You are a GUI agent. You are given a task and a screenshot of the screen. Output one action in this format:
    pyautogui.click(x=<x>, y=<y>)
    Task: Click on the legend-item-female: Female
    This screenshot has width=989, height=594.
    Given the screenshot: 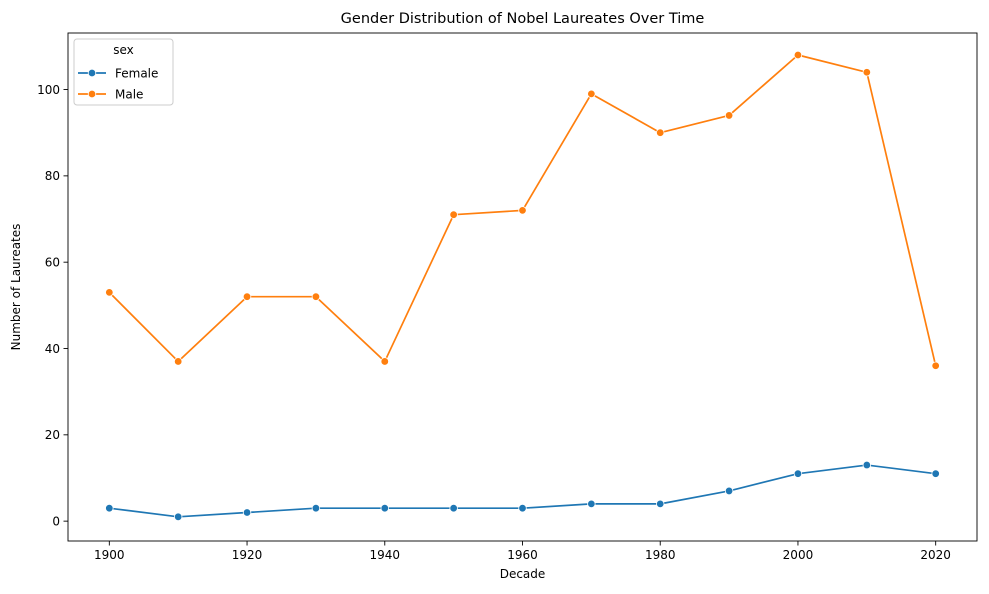 What is the action you would take?
    pyautogui.click(x=118, y=73)
    